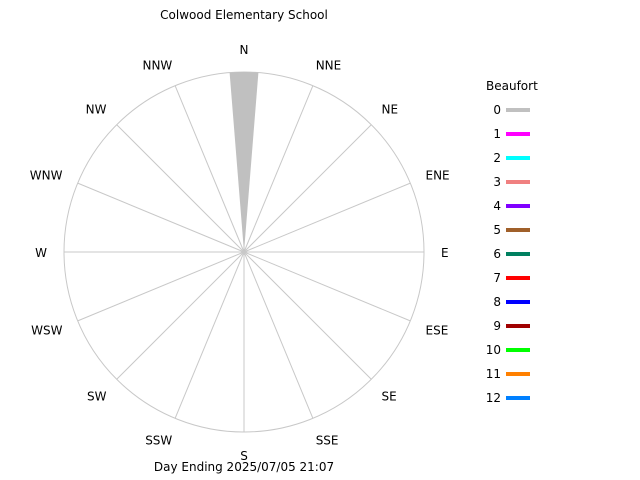  I want to click on spoke-ene, so click(327, 217).